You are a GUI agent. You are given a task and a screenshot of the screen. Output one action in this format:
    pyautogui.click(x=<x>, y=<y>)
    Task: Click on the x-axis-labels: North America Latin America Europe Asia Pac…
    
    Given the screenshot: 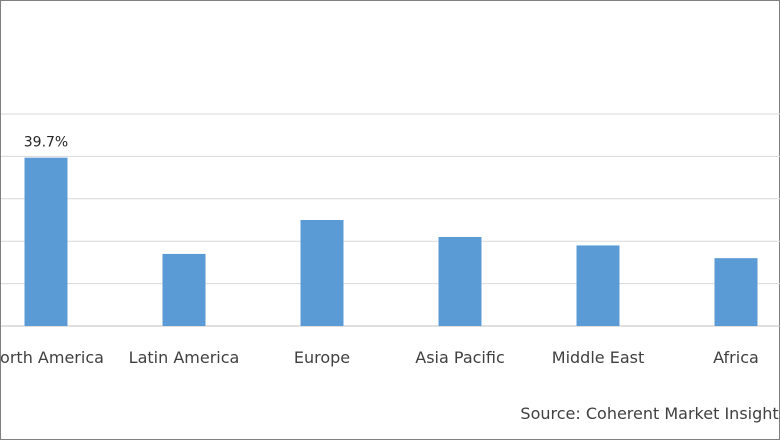 What is the action you would take?
    pyautogui.click(x=380, y=357)
    